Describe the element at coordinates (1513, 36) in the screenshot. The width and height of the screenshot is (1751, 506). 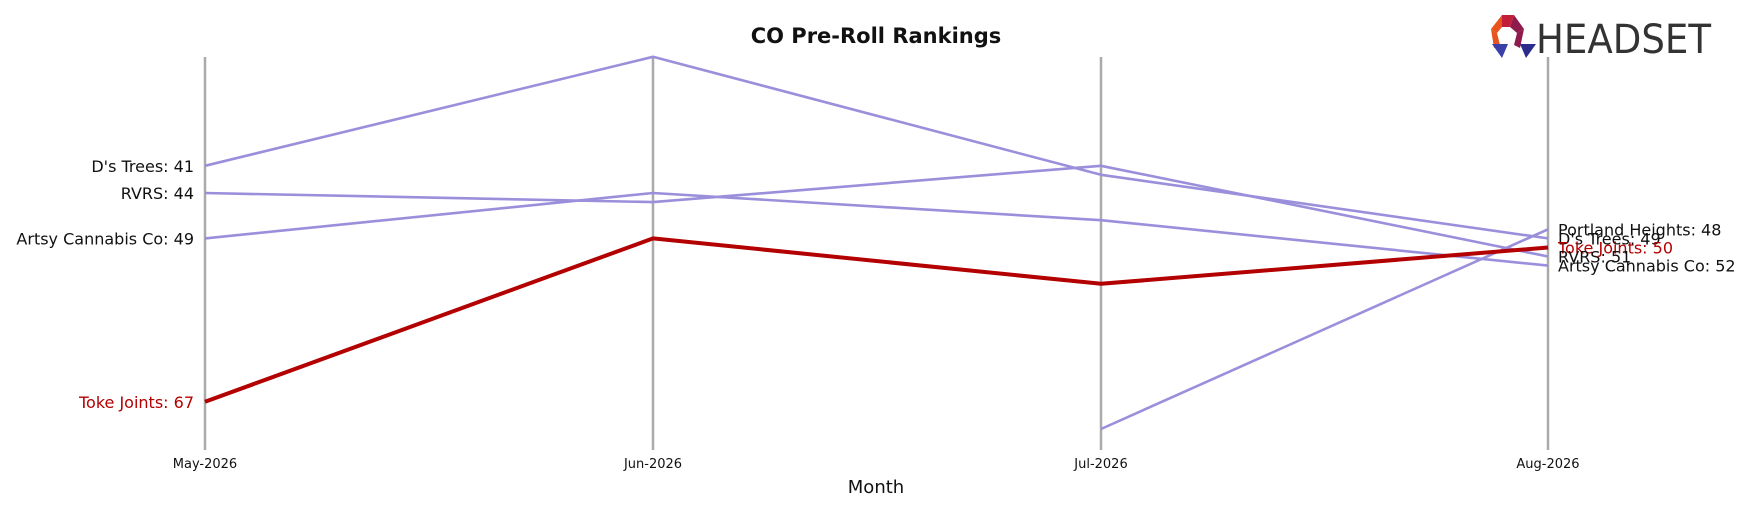
I see `headset-logo-mark` at that location.